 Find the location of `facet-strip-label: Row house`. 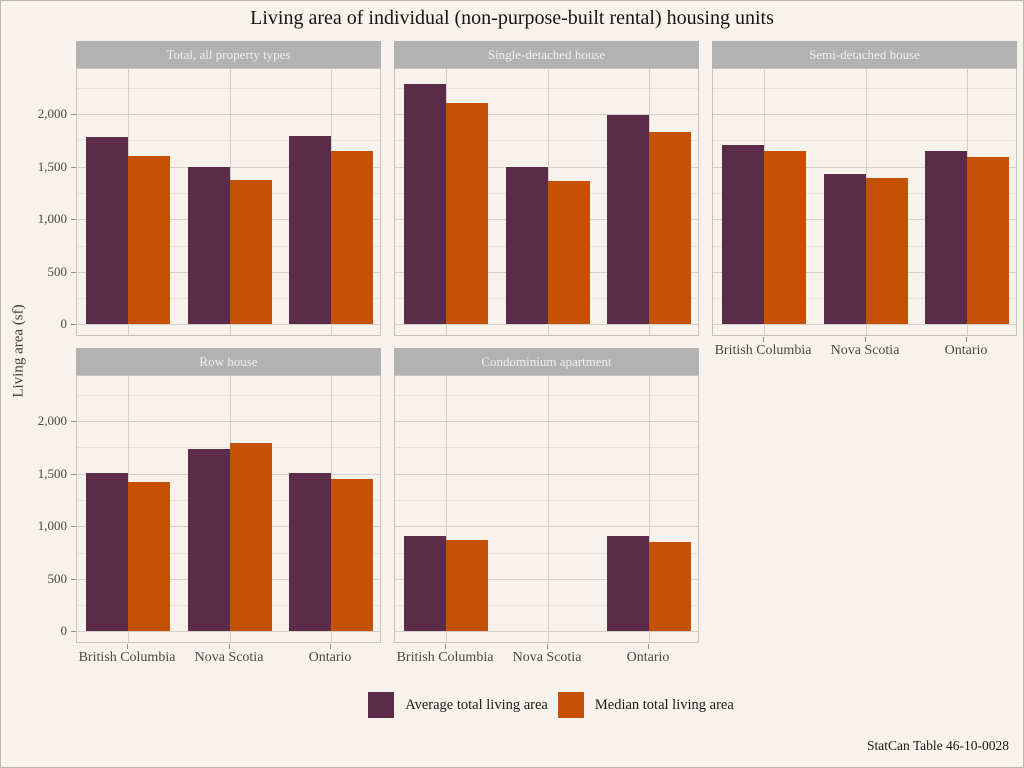

facet-strip-label: Row house is located at coordinates (228, 361).